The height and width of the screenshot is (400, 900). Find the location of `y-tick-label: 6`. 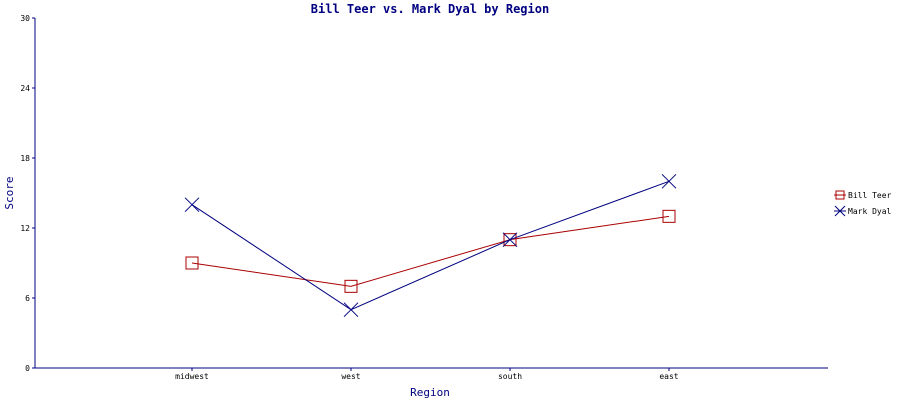

y-tick-label: 6 is located at coordinates (27, 298).